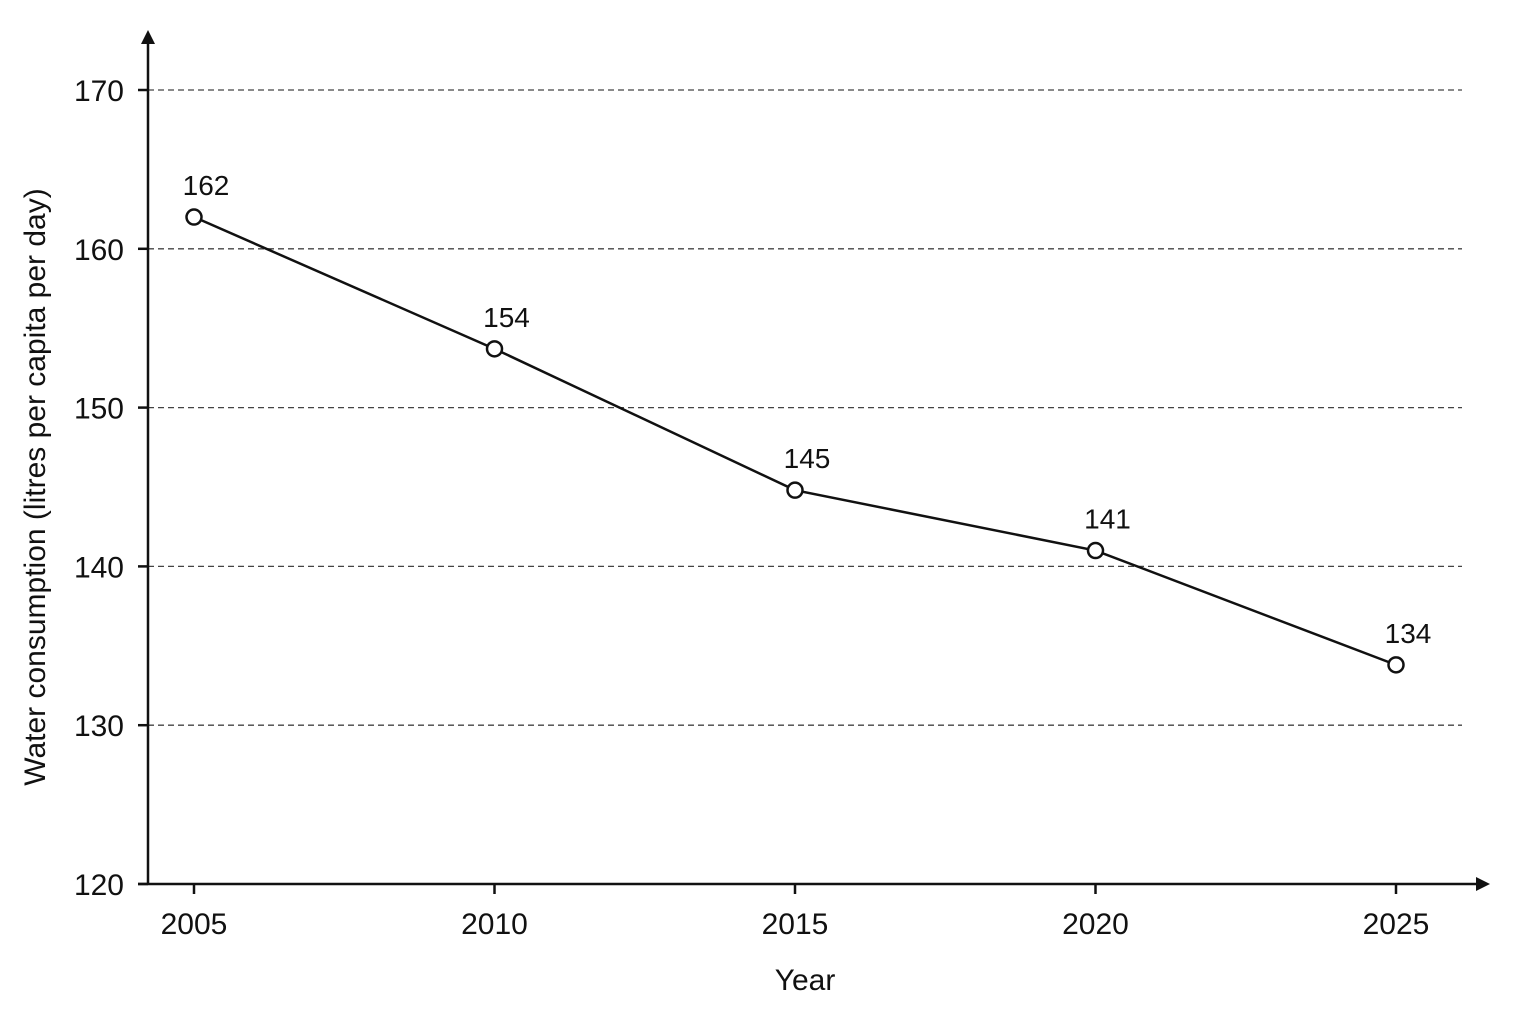 This screenshot has height=1024, width=1536. I want to click on data-point-2015, so click(795, 490).